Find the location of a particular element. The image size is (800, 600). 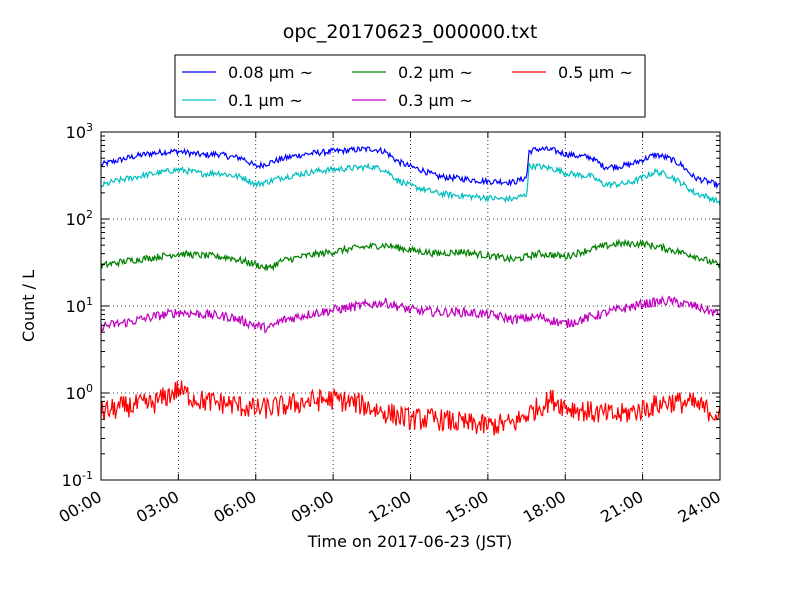

legend-label: 0.3 μm ~ is located at coordinates (435, 100).